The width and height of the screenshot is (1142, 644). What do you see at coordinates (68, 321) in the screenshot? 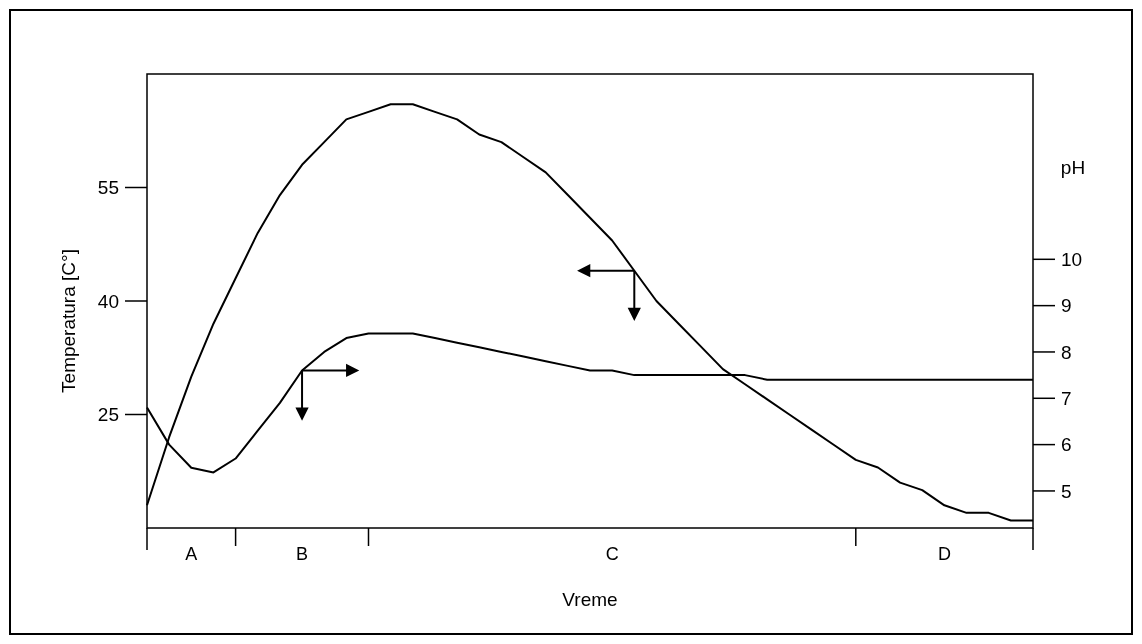
I see `y-axis-title: Temperatura [C°]` at bounding box center [68, 321].